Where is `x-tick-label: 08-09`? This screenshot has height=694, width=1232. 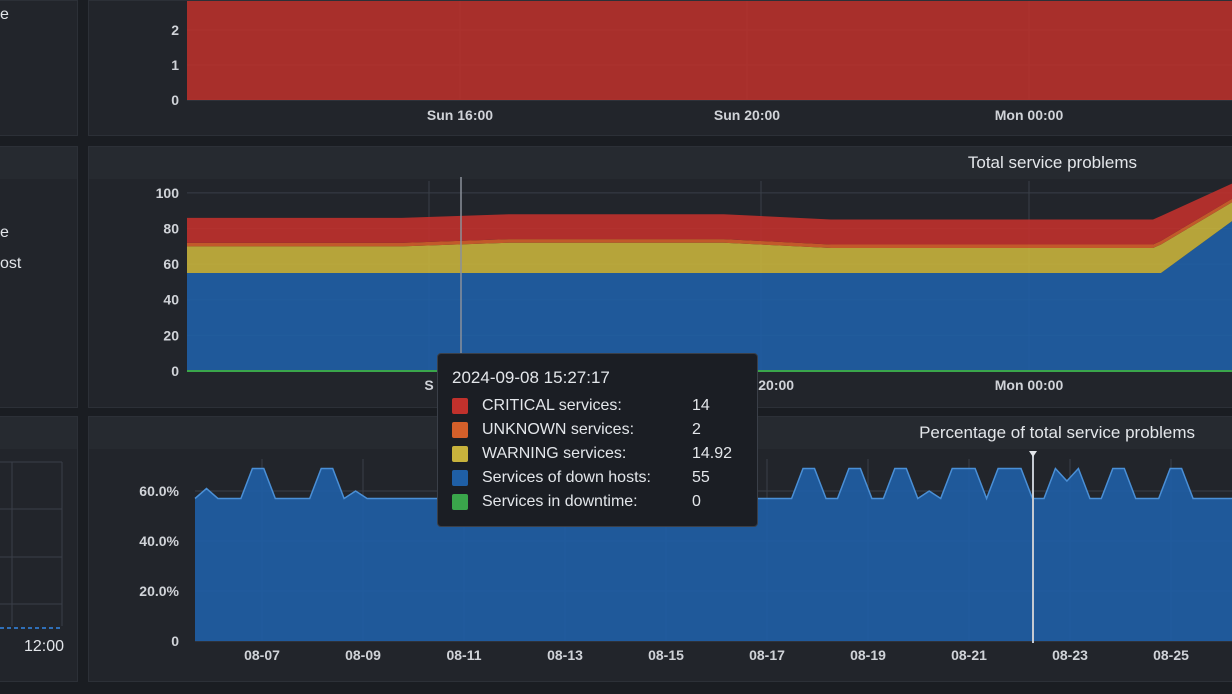 x-tick-label: 08-09 is located at coordinates (363, 655).